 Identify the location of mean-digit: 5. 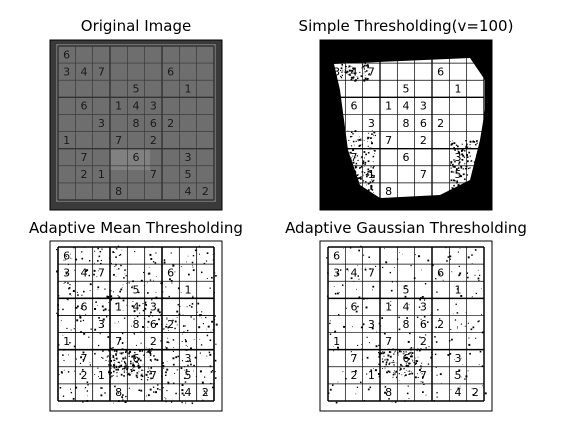
(188, 375).